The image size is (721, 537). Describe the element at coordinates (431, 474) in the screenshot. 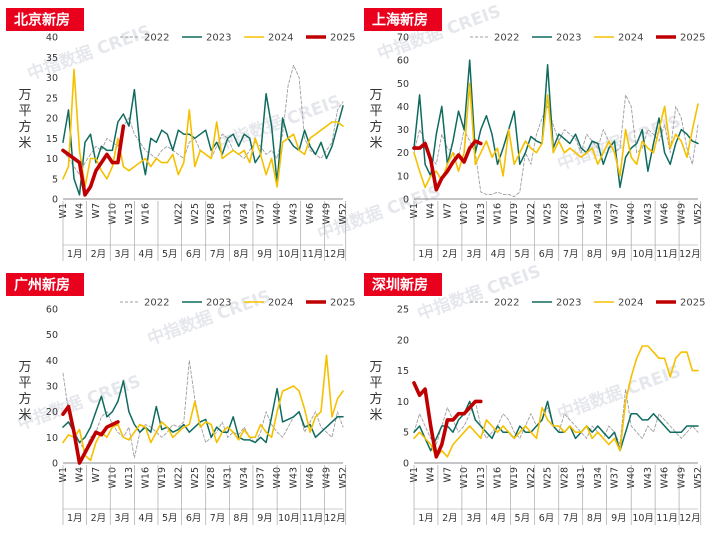

I see `x-tick-label: W4` at that location.